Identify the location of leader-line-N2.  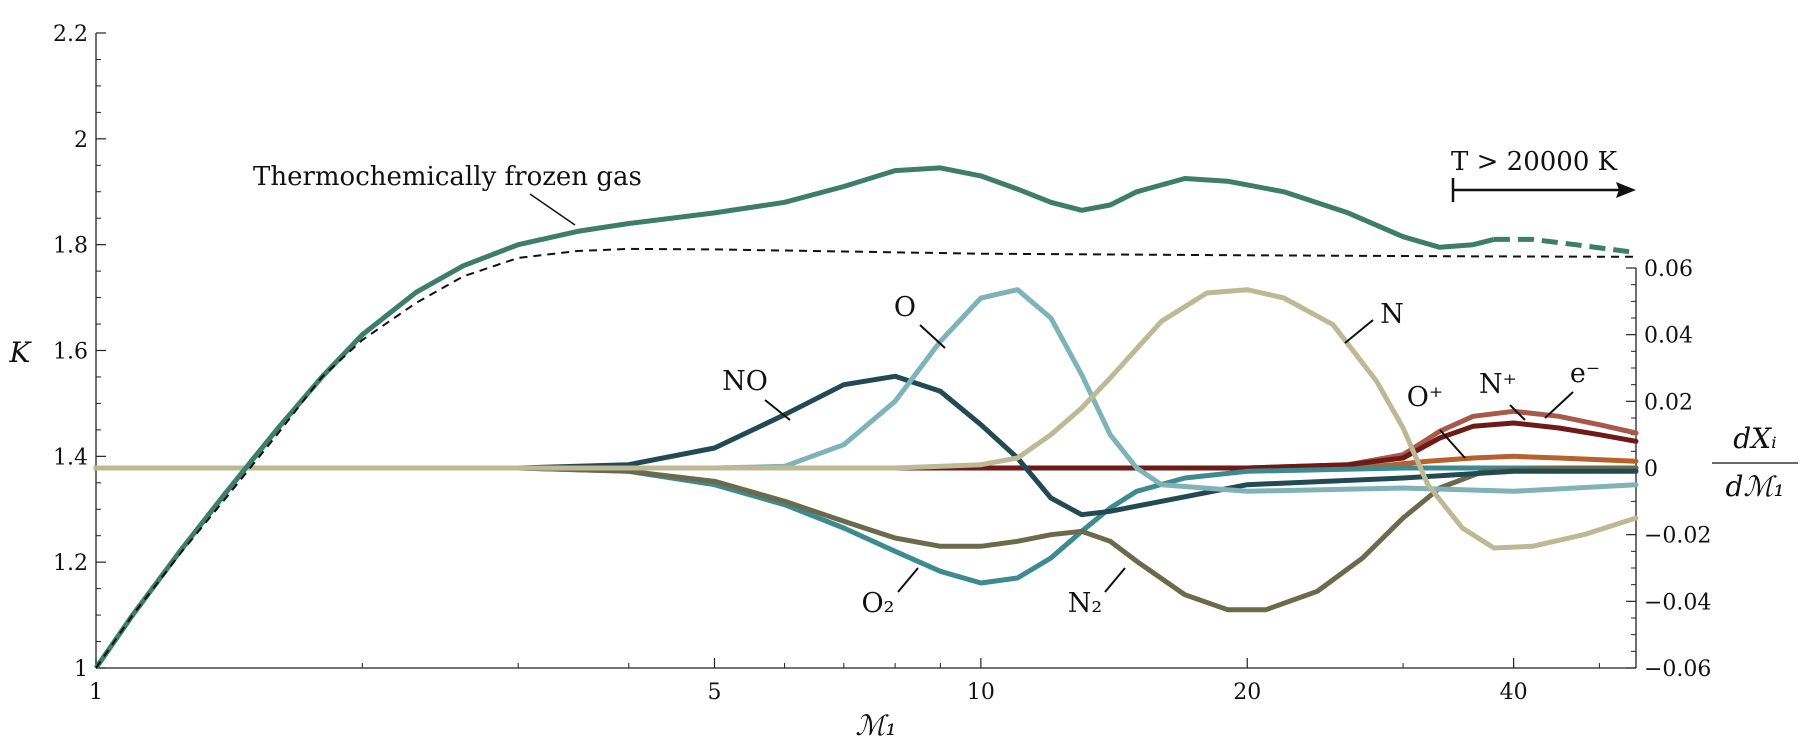
(1115, 580).